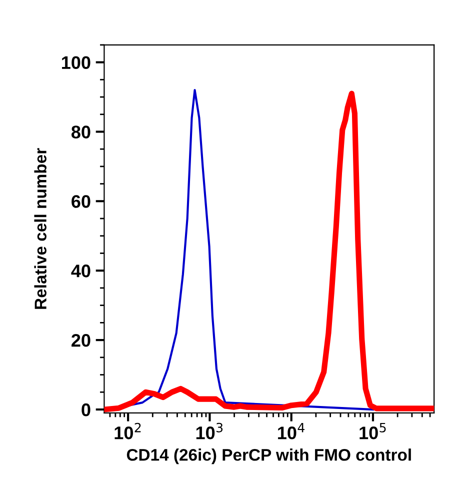 Image resolution: width=455 pixels, height=483 pixels. I want to click on x-tick-label: 10$^{4}$, so click(291, 431).